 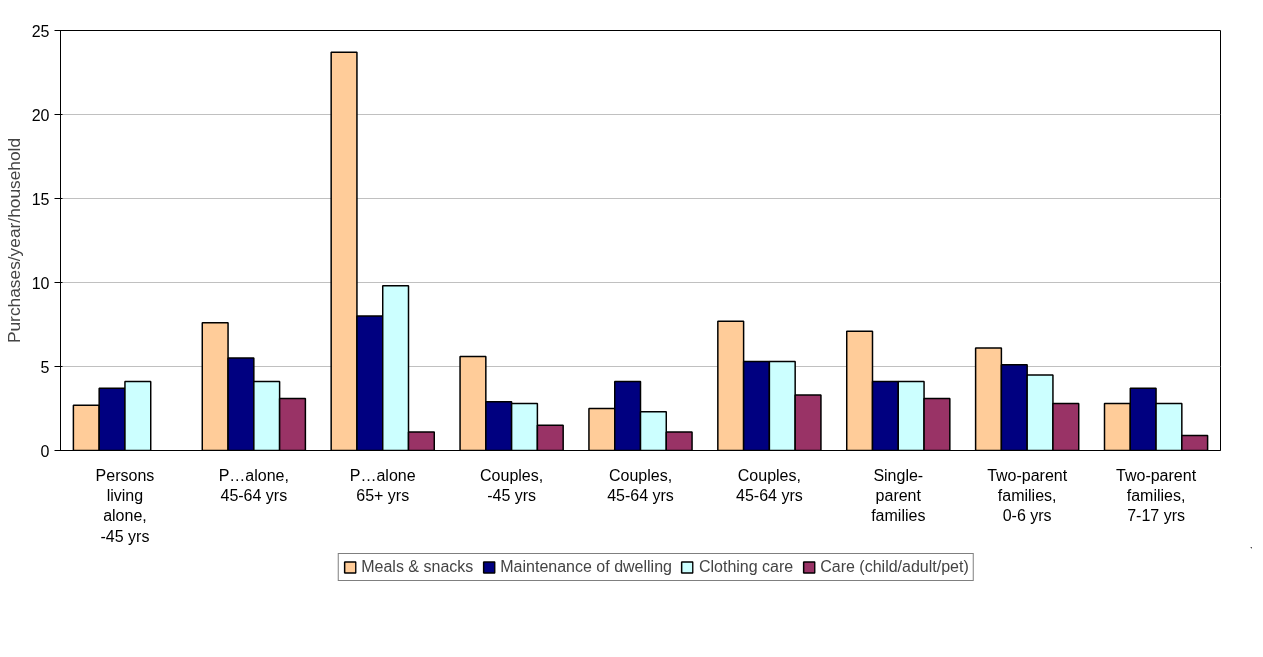 I want to click on x-tick-label: P…alone 65+ yrs, so click(x=382, y=485).